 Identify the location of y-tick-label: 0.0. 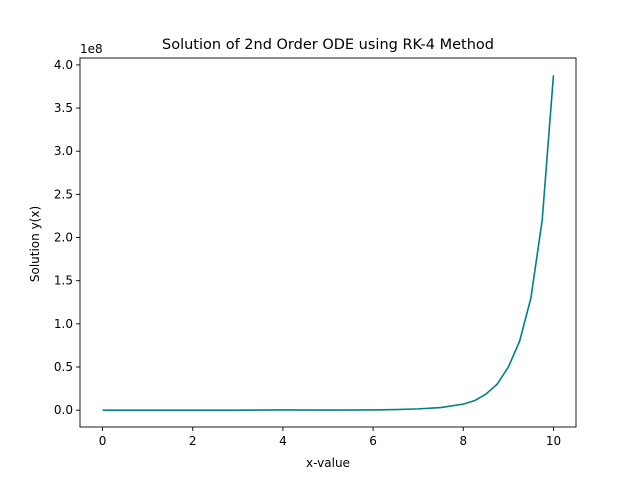
(63, 410).